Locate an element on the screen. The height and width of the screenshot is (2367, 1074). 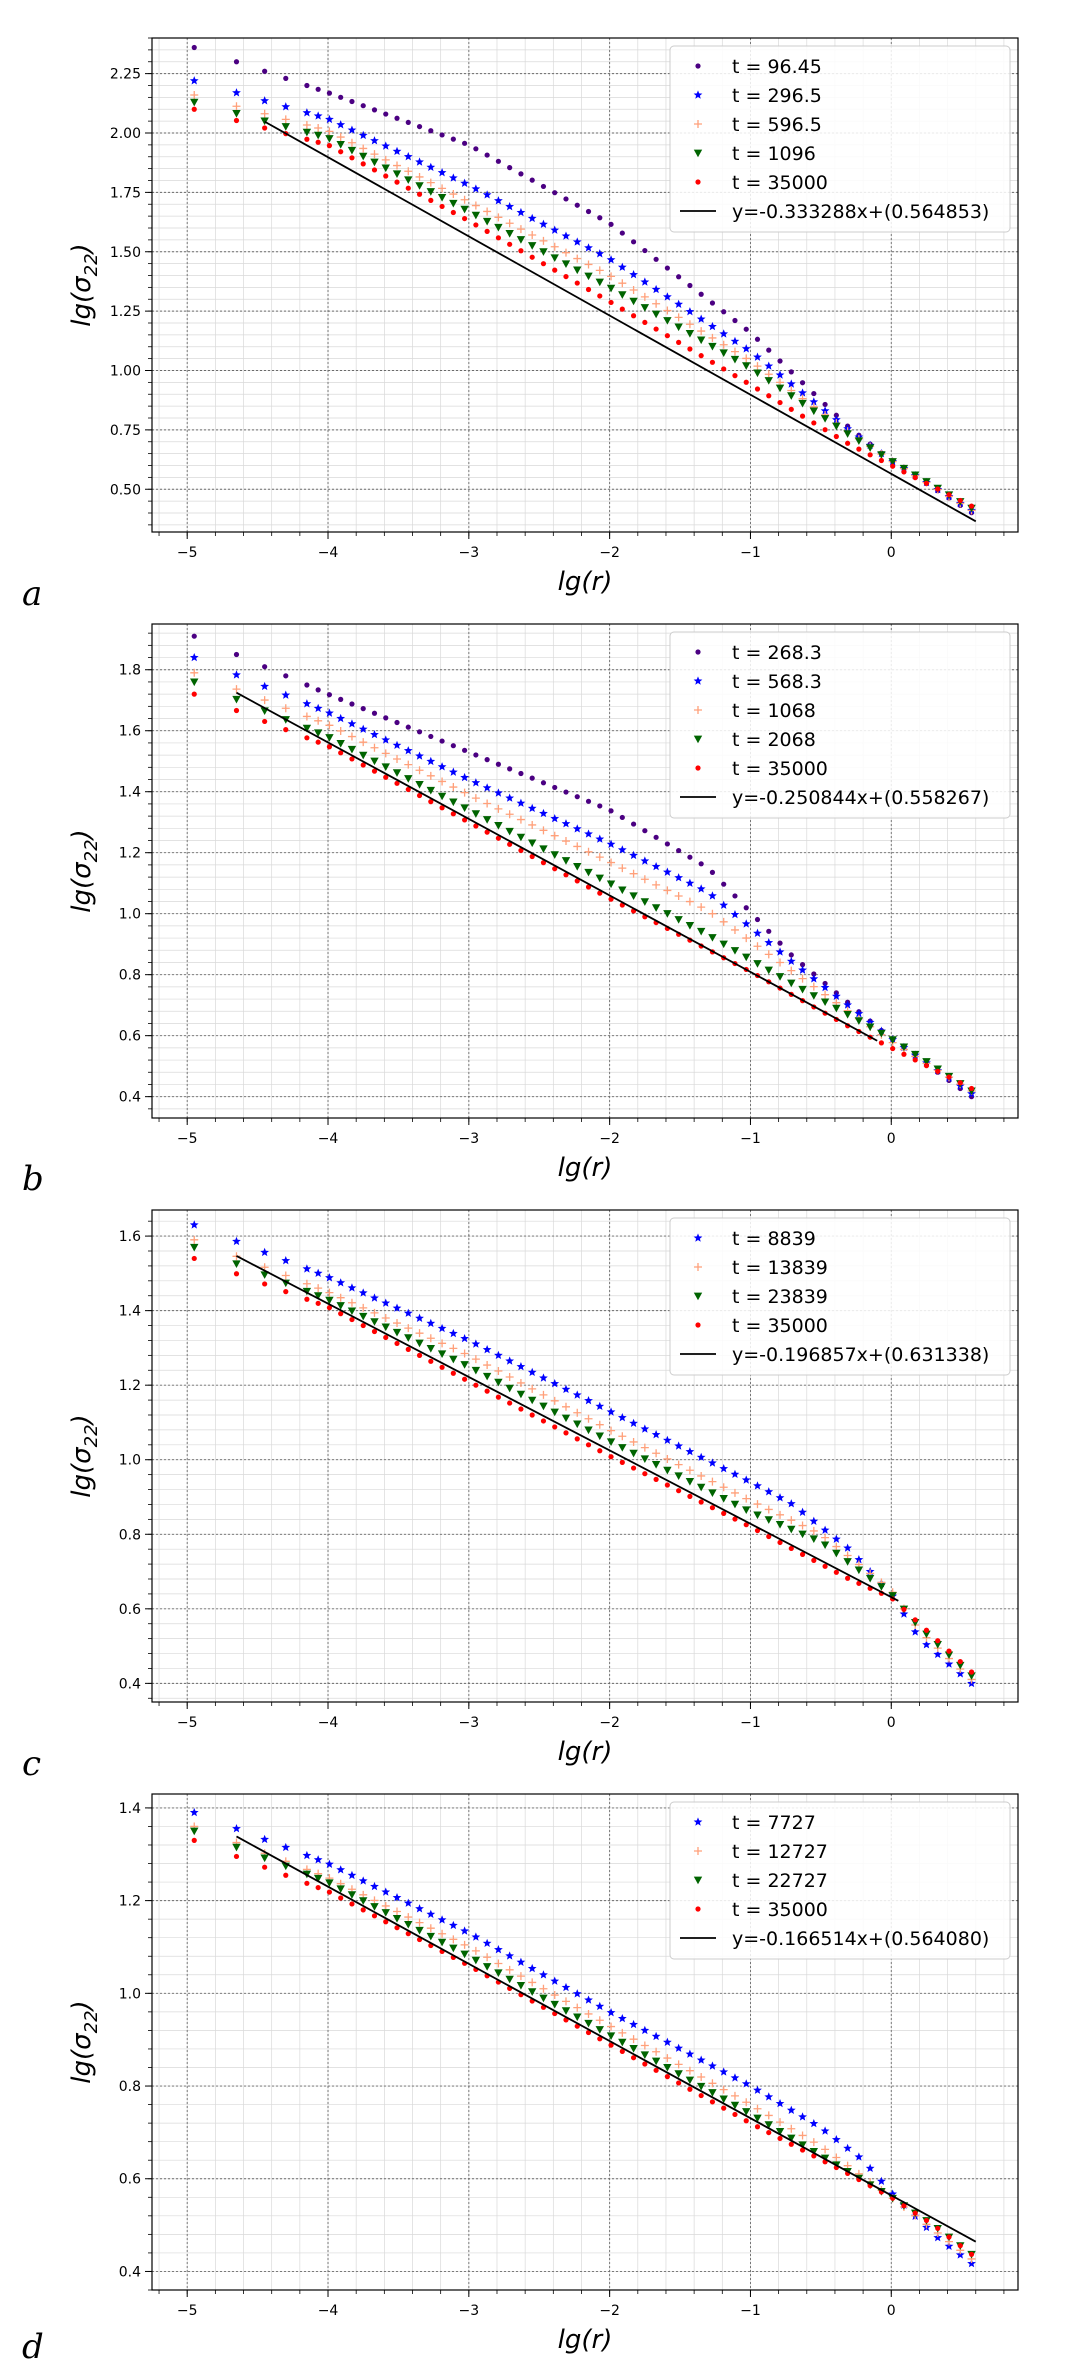
y-tick-label: 1.50 is located at coordinates (125, 253).